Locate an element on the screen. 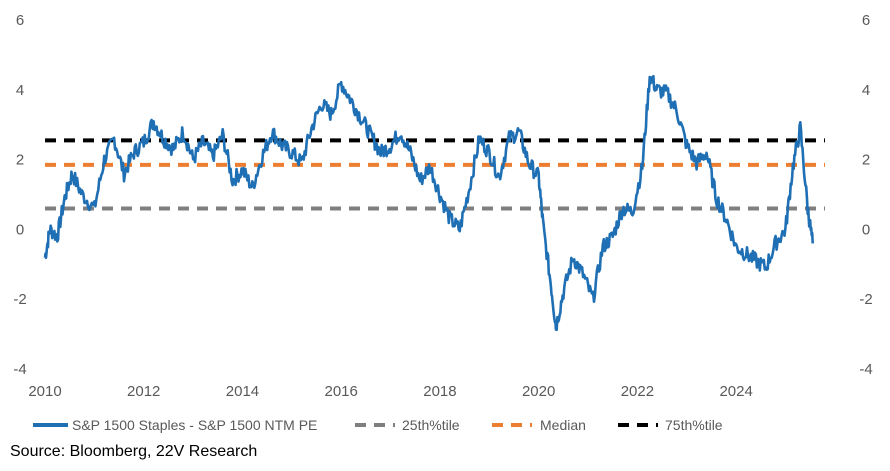 The height and width of the screenshot is (471, 890). y-tick-right-5: 6 is located at coordinates (866, 20).